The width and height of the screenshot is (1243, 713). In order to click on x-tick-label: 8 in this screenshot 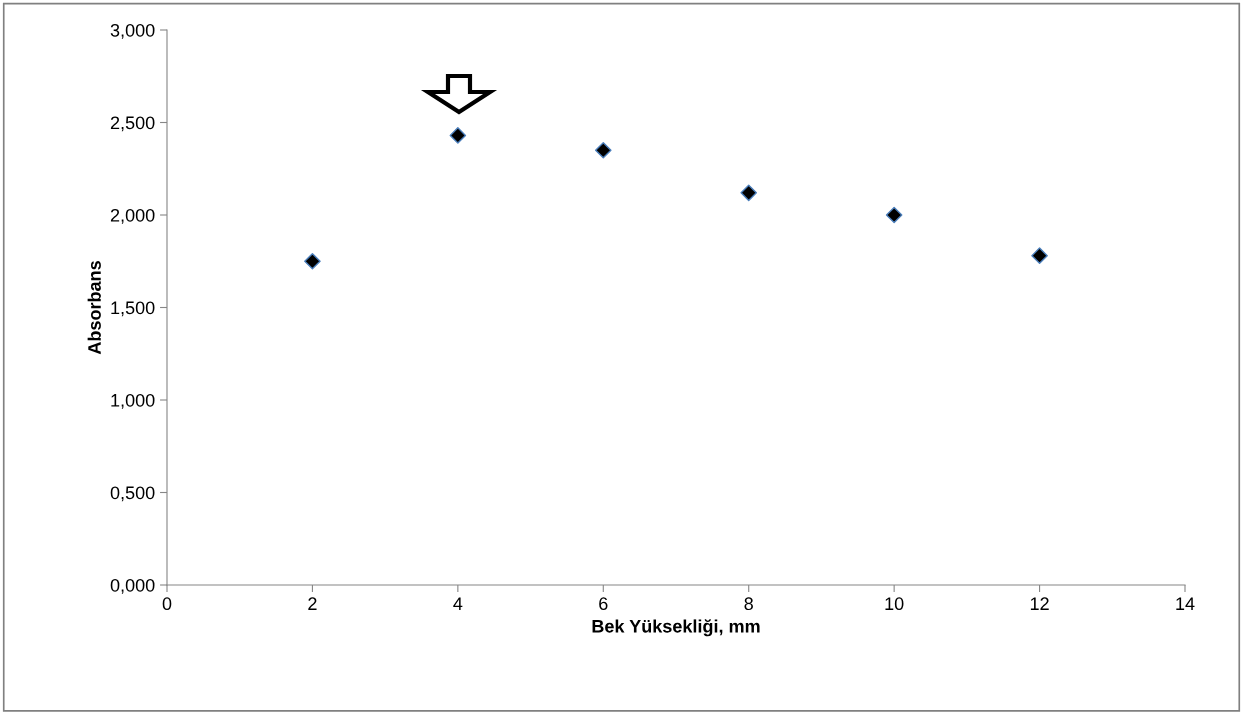, I will do `click(748, 604)`.